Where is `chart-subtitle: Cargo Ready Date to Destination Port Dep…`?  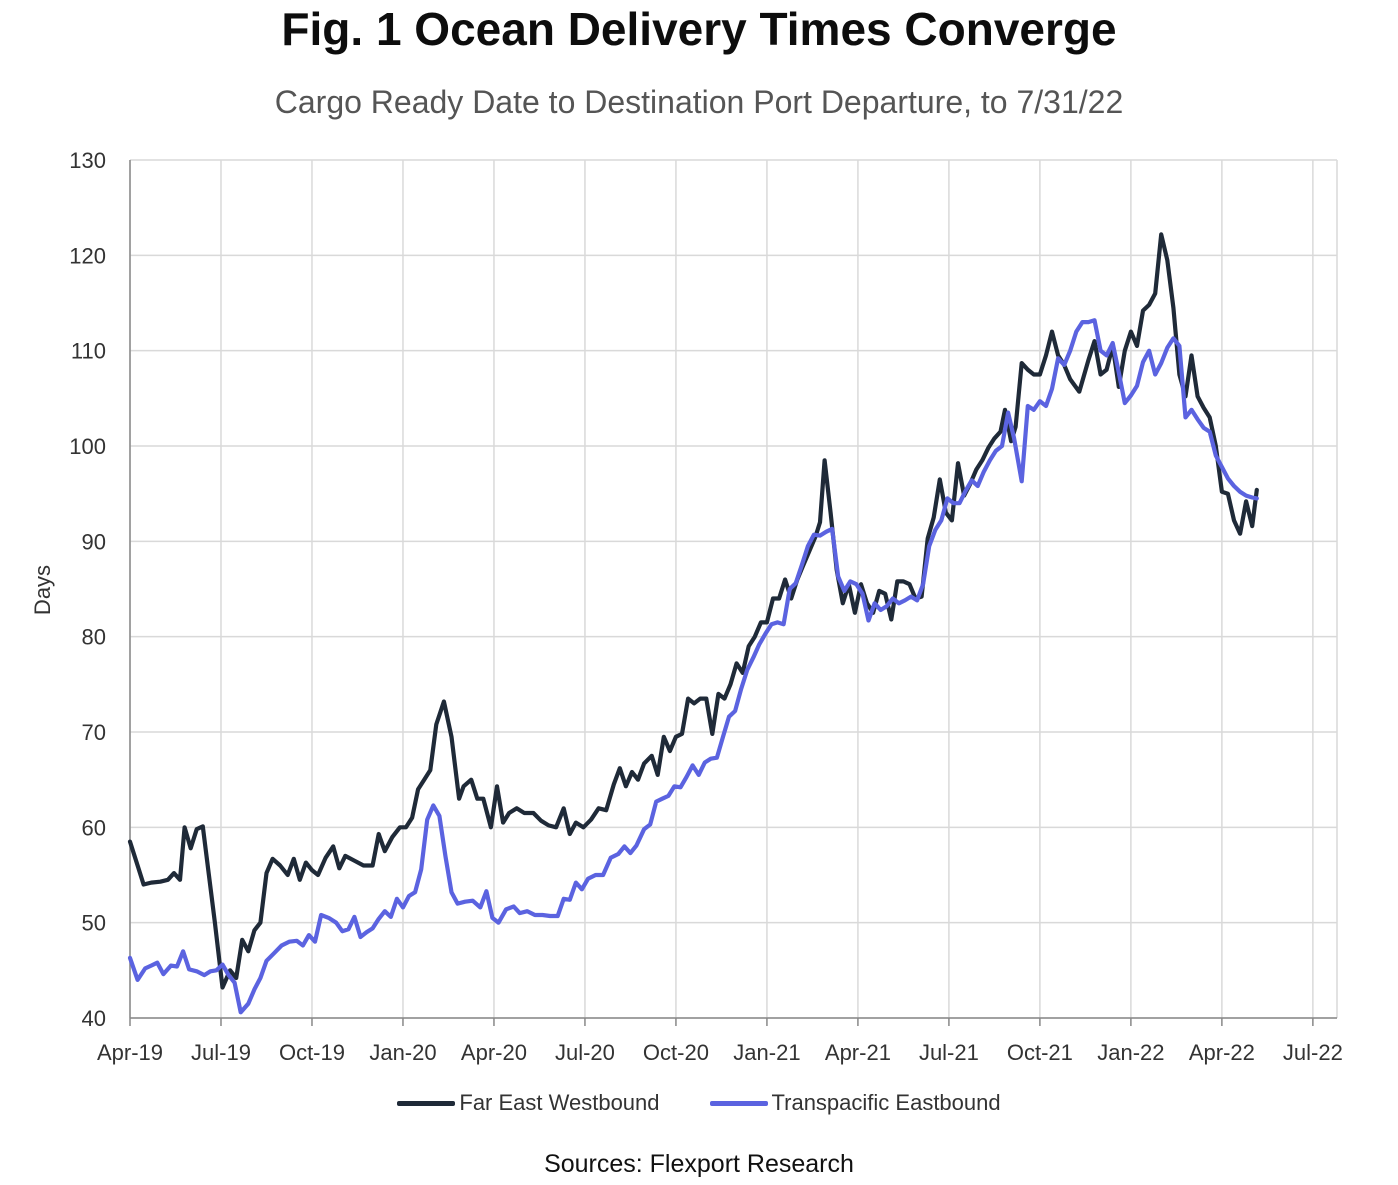 chart-subtitle: Cargo Ready Date to Destination Port Dep… is located at coordinates (699, 102).